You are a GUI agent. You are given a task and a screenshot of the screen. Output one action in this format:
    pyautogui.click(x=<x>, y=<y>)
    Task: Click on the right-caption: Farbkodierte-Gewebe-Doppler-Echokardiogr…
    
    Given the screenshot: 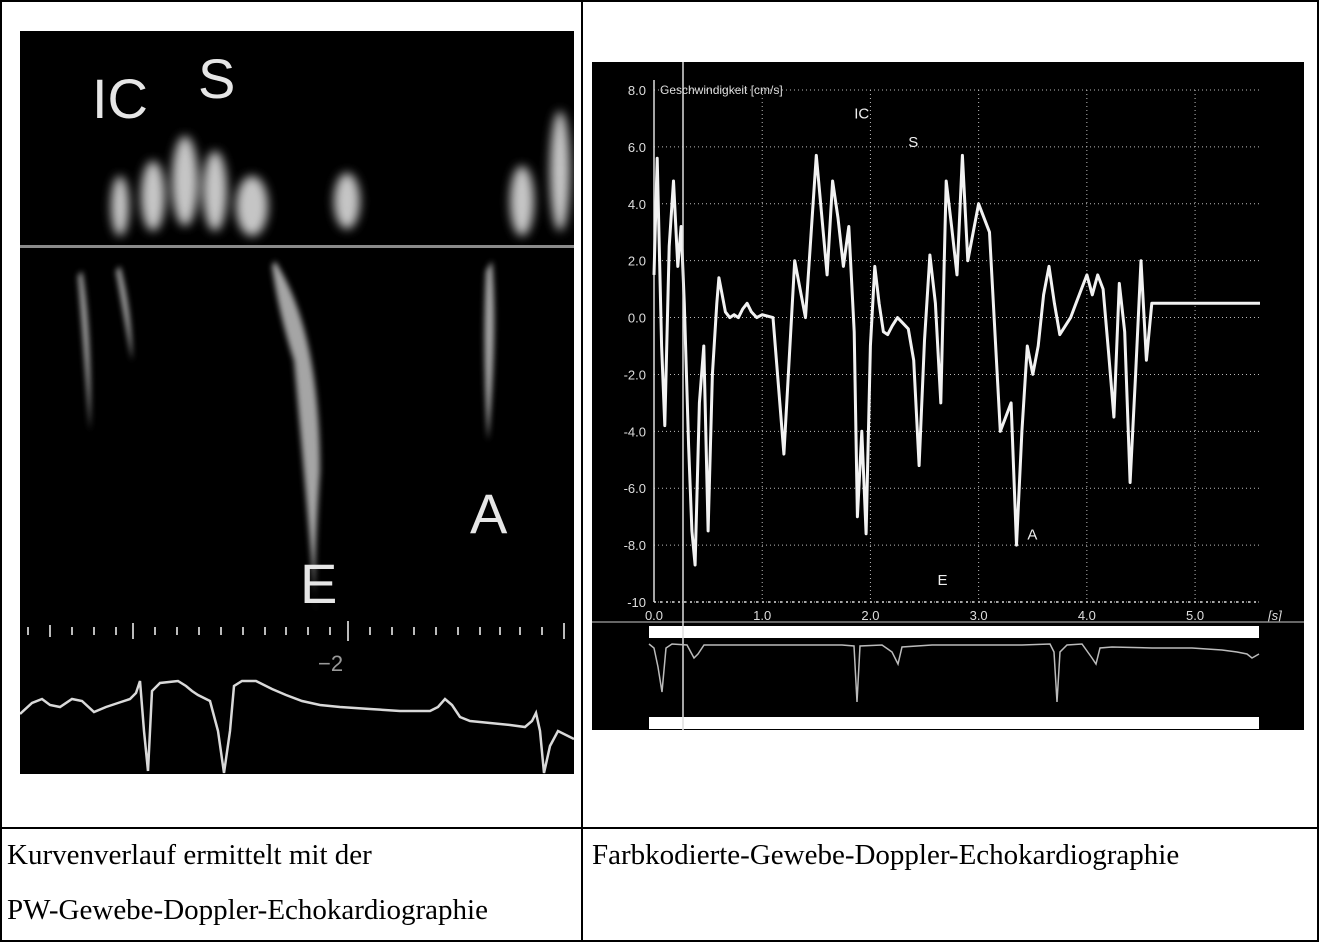 What is the action you would take?
    pyautogui.click(x=886, y=855)
    